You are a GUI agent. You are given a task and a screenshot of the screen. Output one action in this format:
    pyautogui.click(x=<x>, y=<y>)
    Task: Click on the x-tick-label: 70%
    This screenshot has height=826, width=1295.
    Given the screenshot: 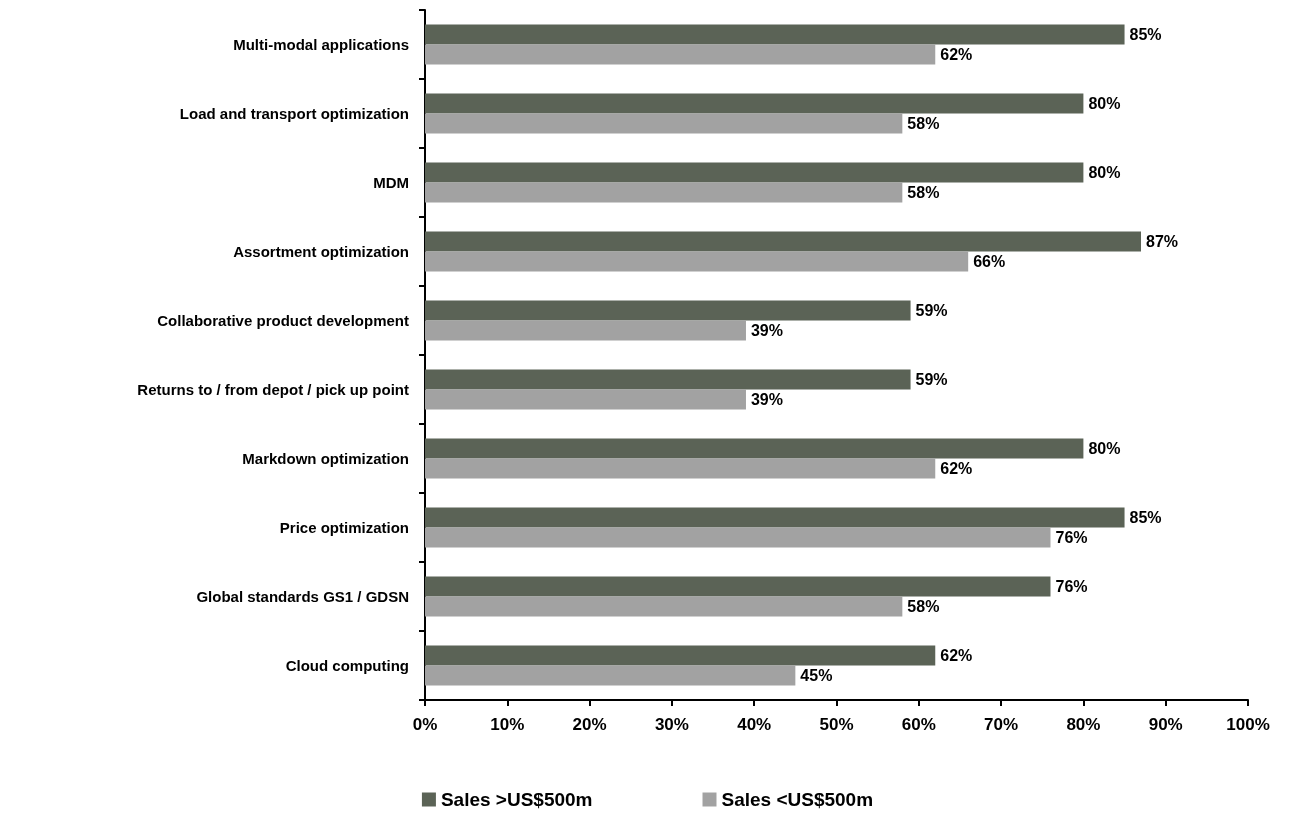 What is the action you would take?
    pyautogui.click(x=1001, y=724)
    